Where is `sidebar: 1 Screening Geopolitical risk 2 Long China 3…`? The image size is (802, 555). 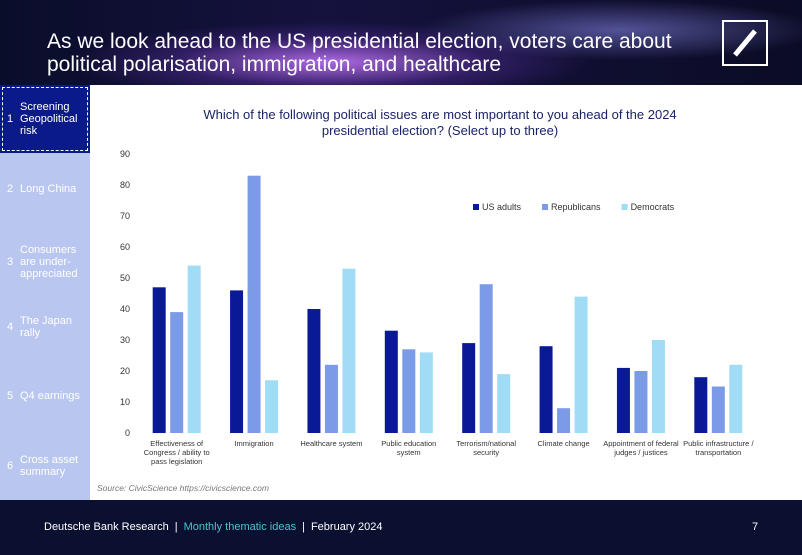 sidebar: 1 Screening Geopolitical risk 2 Long China 3… is located at coordinates (45, 292).